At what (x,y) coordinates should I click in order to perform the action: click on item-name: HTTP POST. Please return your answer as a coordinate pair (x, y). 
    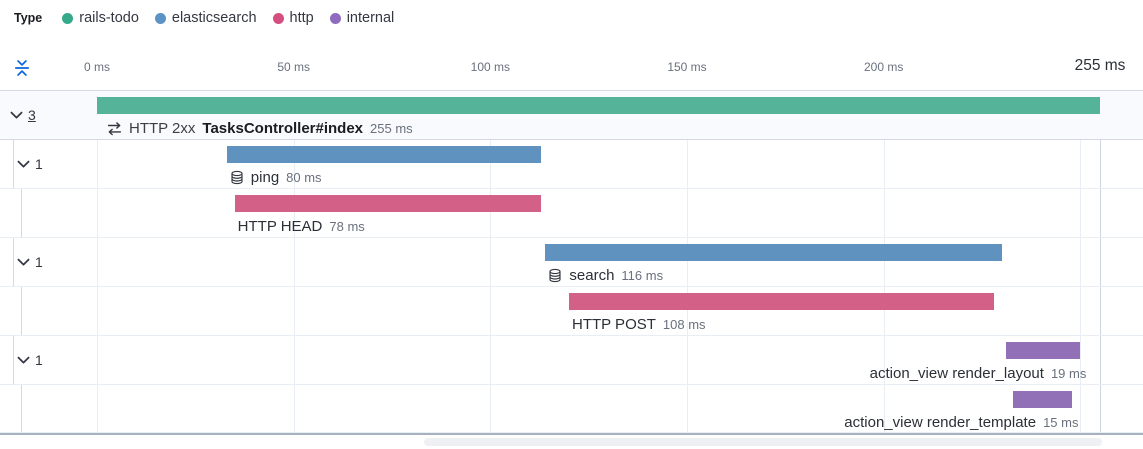
    Looking at the image, I should click on (614, 324).